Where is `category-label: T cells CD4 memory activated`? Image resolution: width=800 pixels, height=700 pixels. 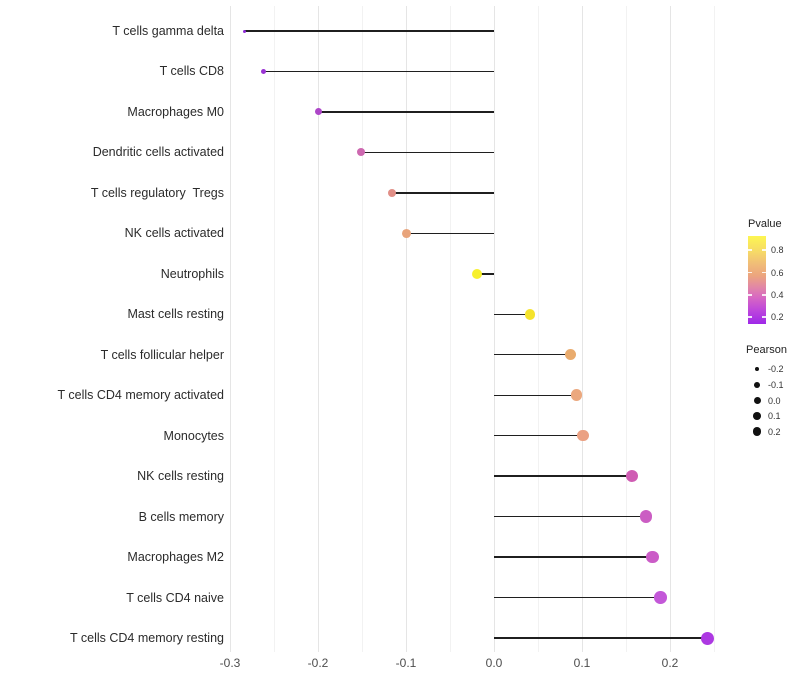 category-label: T cells CD4 memory activated is located at coordinates (141, 395).